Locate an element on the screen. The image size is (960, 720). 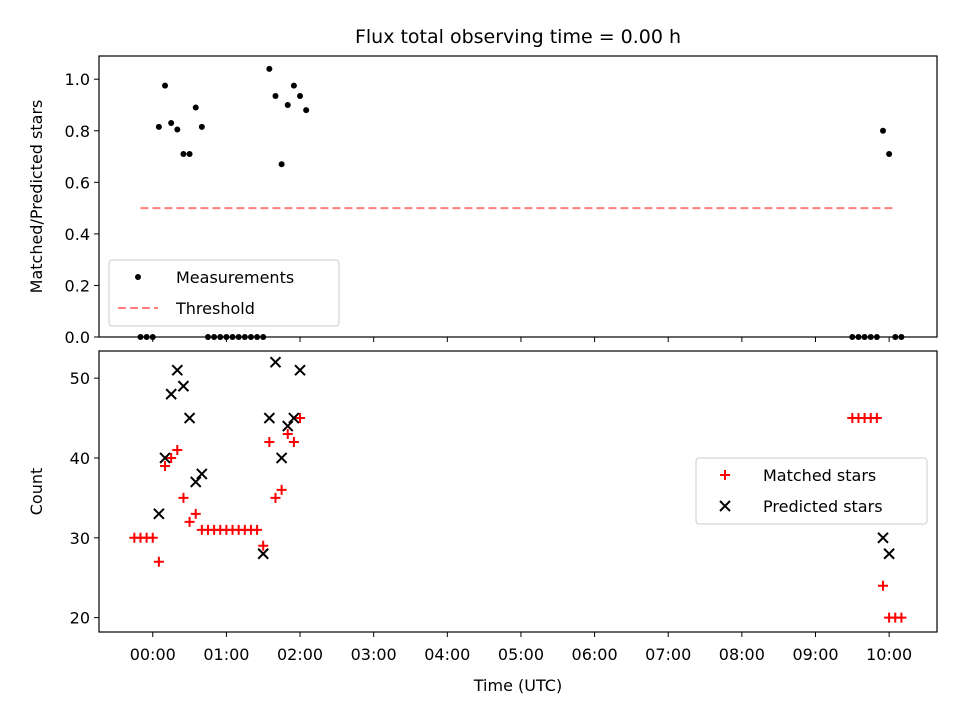
y-tick-label: 0.6 is located at coordinates (77, 182).